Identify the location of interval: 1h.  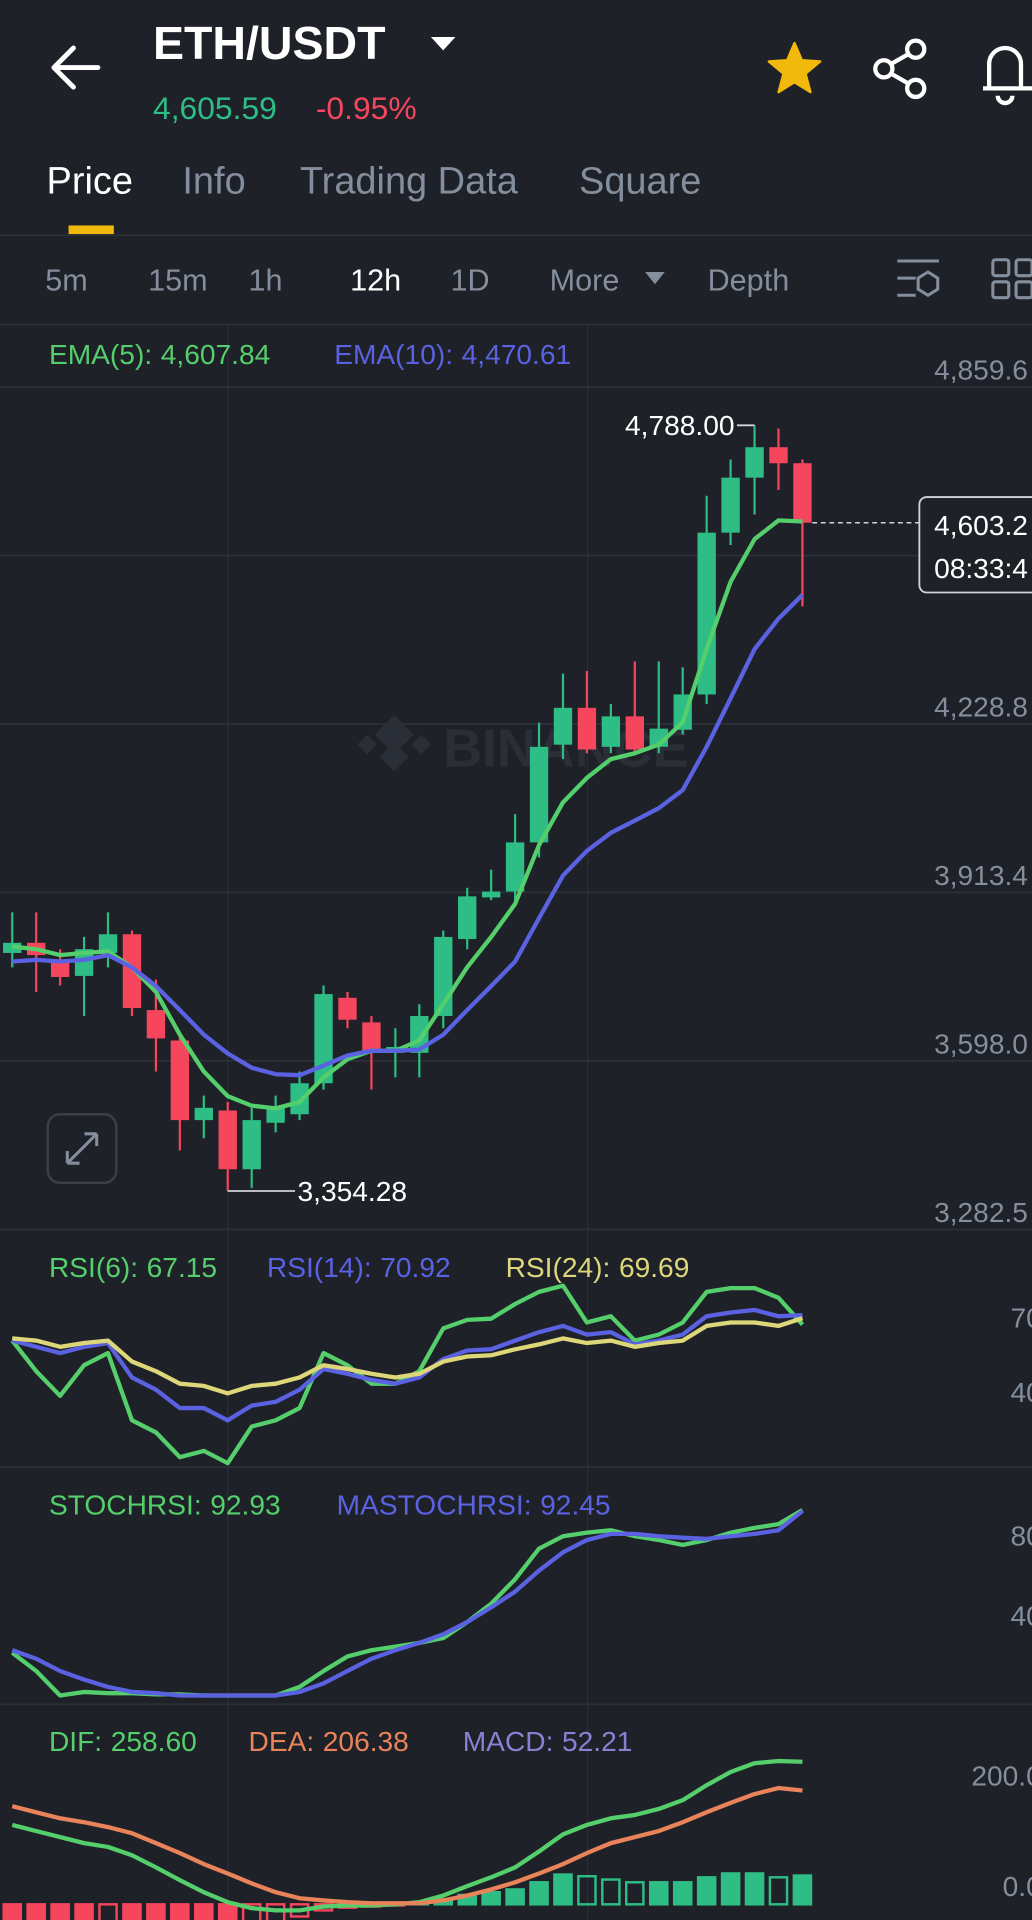
(266, 280).